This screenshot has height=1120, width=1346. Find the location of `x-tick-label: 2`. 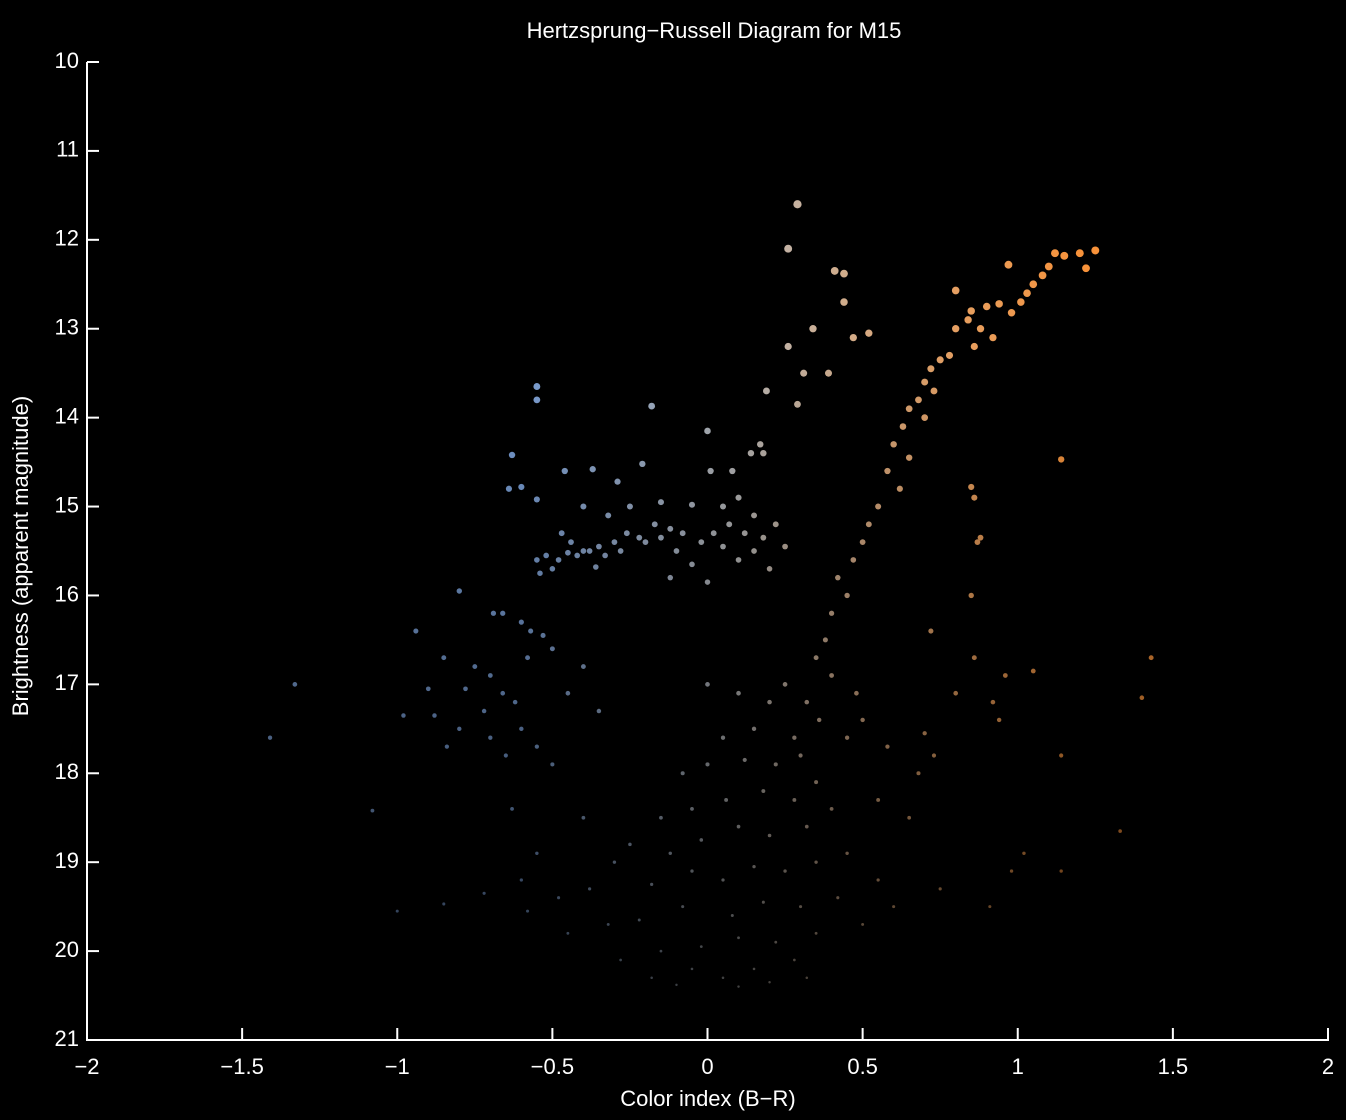

x-tick-label: 2 is located at coordinates (1328, 1066).